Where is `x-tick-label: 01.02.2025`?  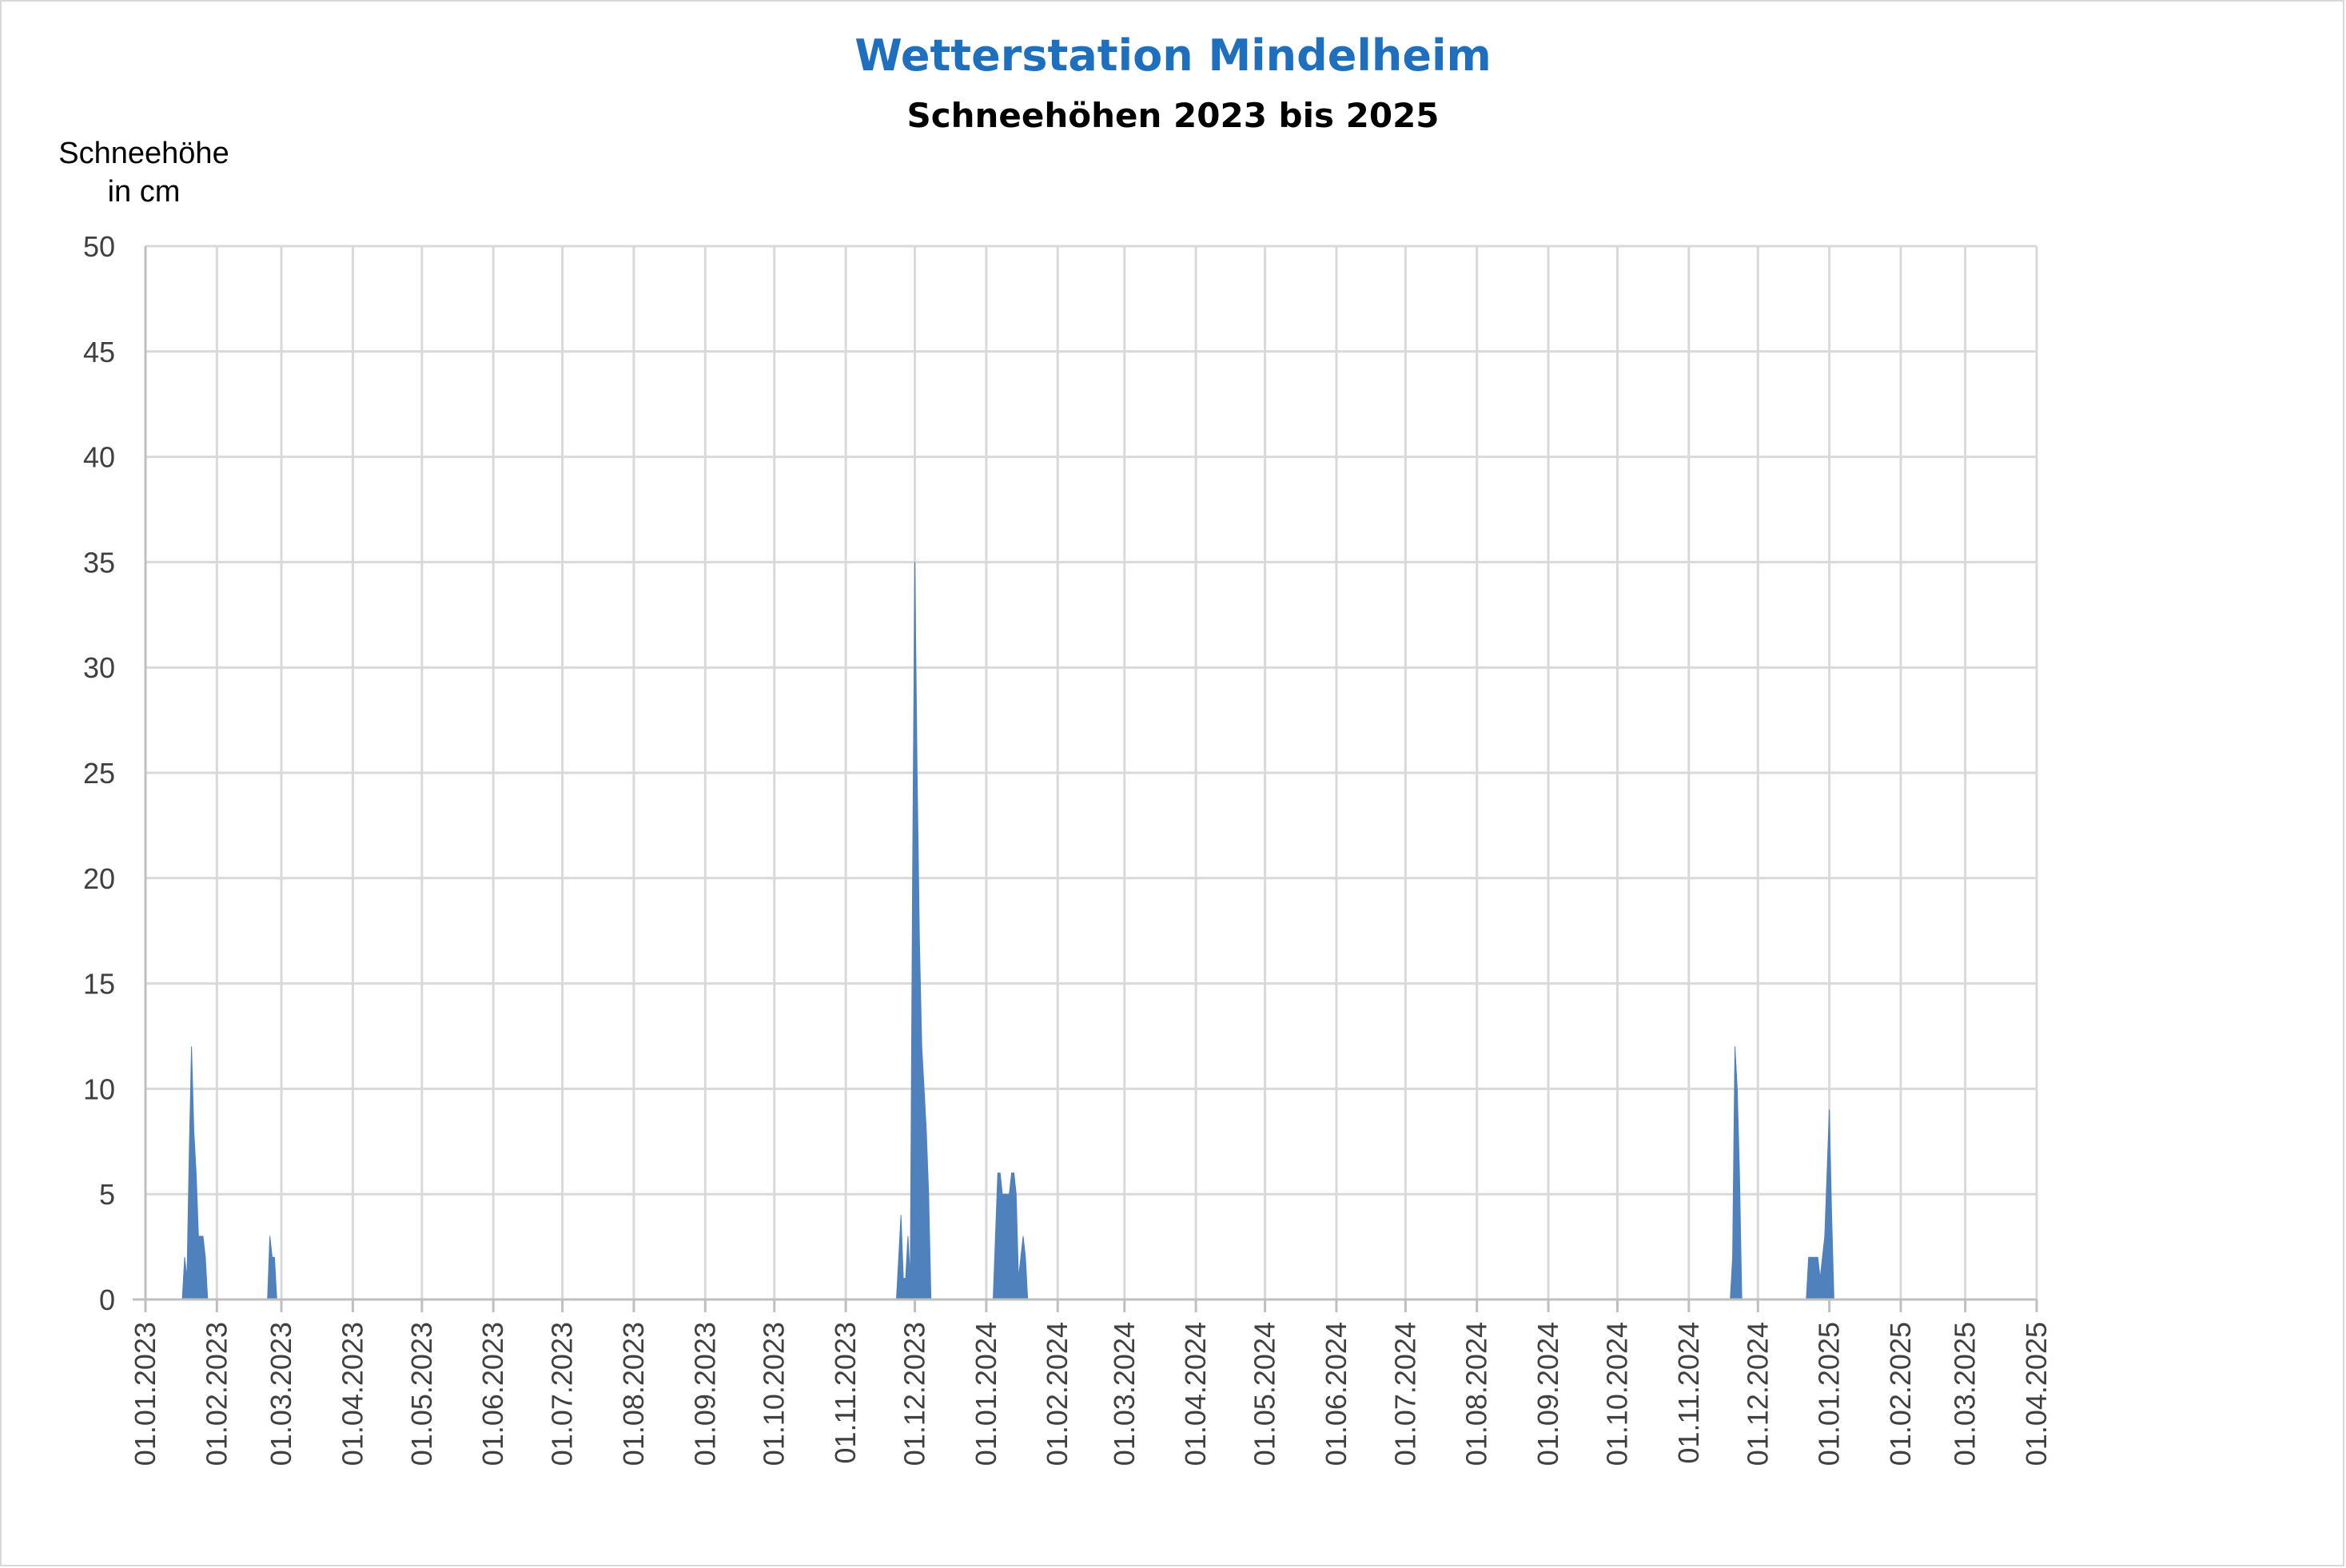 x-tick-label: 01.02.2025 is located at coordinates (1901, 1394).